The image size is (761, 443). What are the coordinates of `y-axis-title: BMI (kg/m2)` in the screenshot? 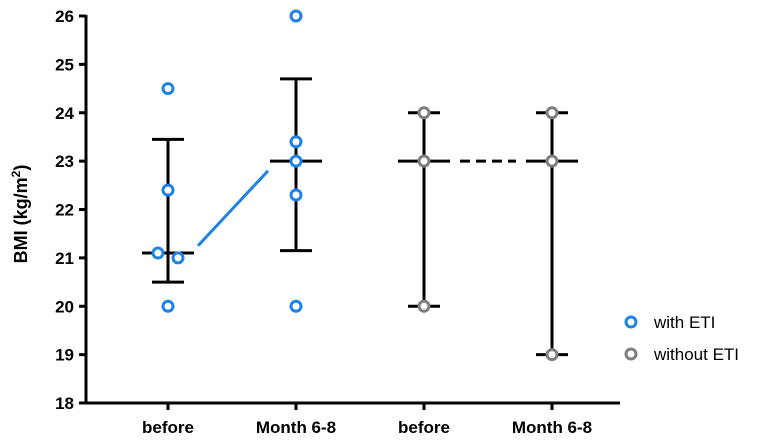 It's located at (20, 214).